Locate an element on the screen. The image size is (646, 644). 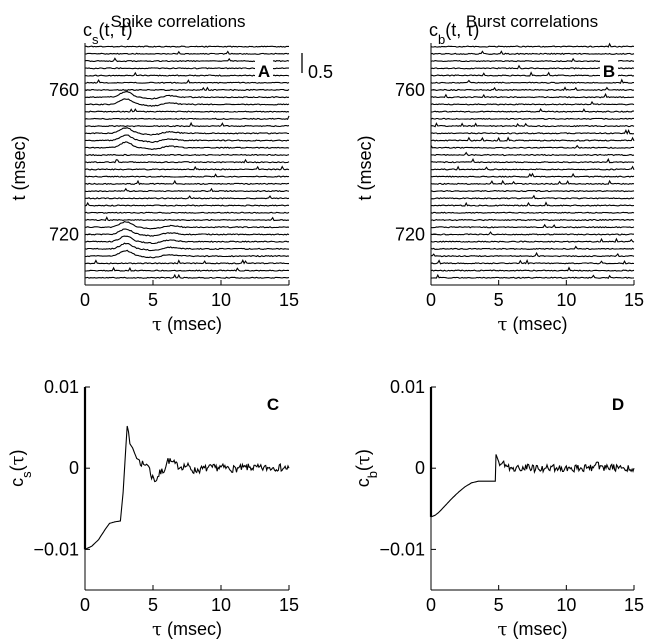
title-burst-correlations: Burst correlations is located at coordinates (532, 21).